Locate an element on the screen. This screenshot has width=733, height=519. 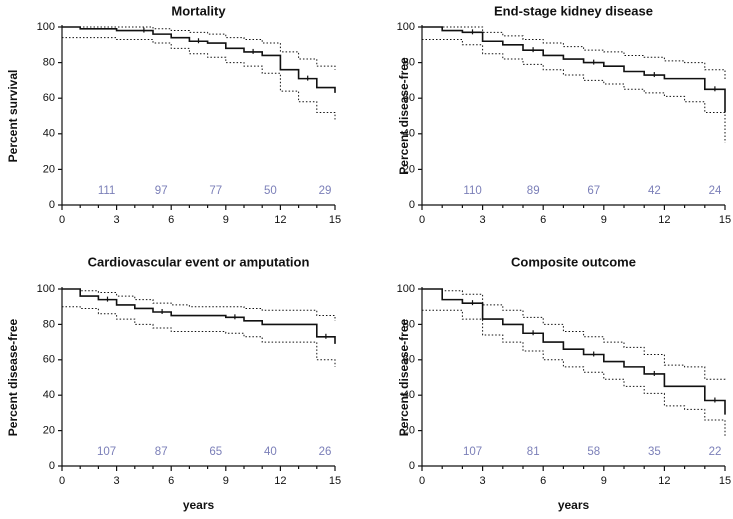
number-at-risk-label: 67 is located at coordinates (593, 191).